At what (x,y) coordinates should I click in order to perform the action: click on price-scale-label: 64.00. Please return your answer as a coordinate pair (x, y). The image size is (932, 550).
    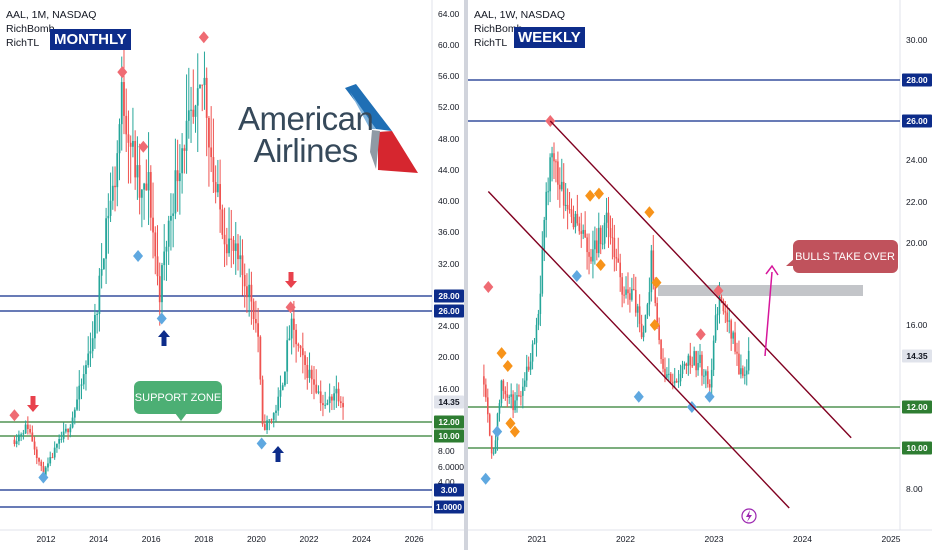
    Looking at the image, I should click on (449, 14).